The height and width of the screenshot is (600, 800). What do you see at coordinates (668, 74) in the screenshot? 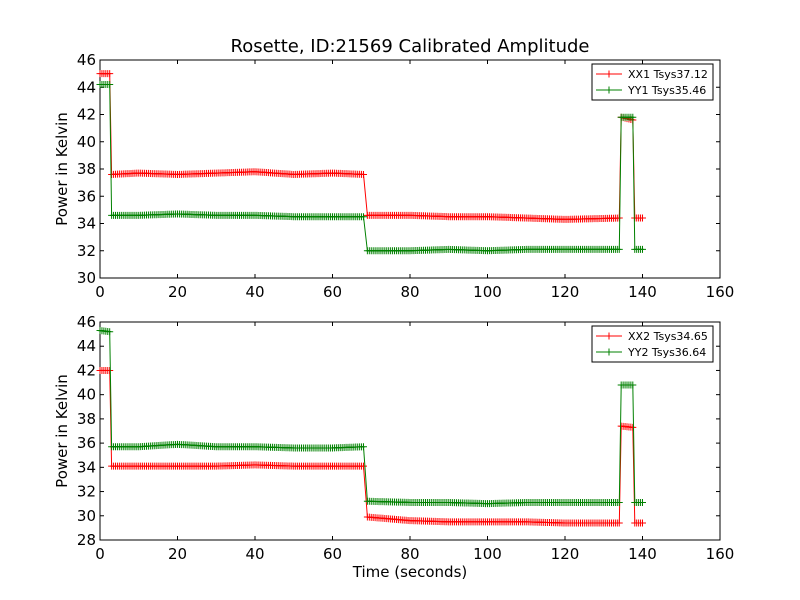
I see `legend-label: XX1 Tsys37.12` at bounding box center [668, 74].